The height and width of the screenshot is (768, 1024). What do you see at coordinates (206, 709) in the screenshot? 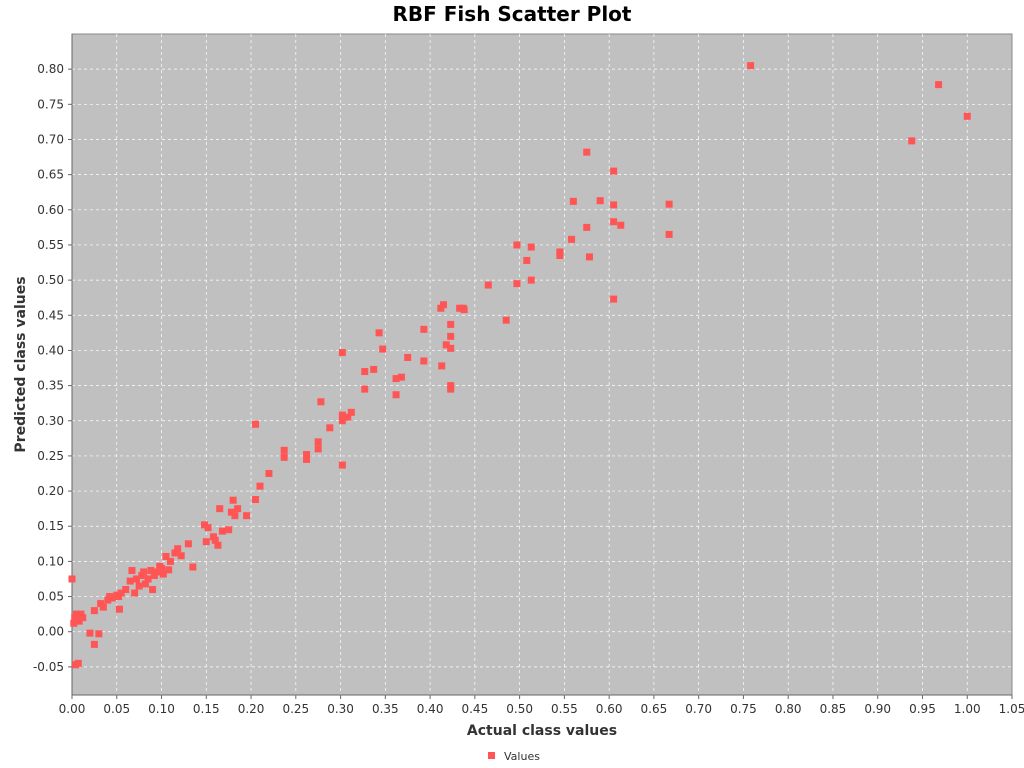
I see `x-tick-label: 0.15` at bounding box center [206, 709].